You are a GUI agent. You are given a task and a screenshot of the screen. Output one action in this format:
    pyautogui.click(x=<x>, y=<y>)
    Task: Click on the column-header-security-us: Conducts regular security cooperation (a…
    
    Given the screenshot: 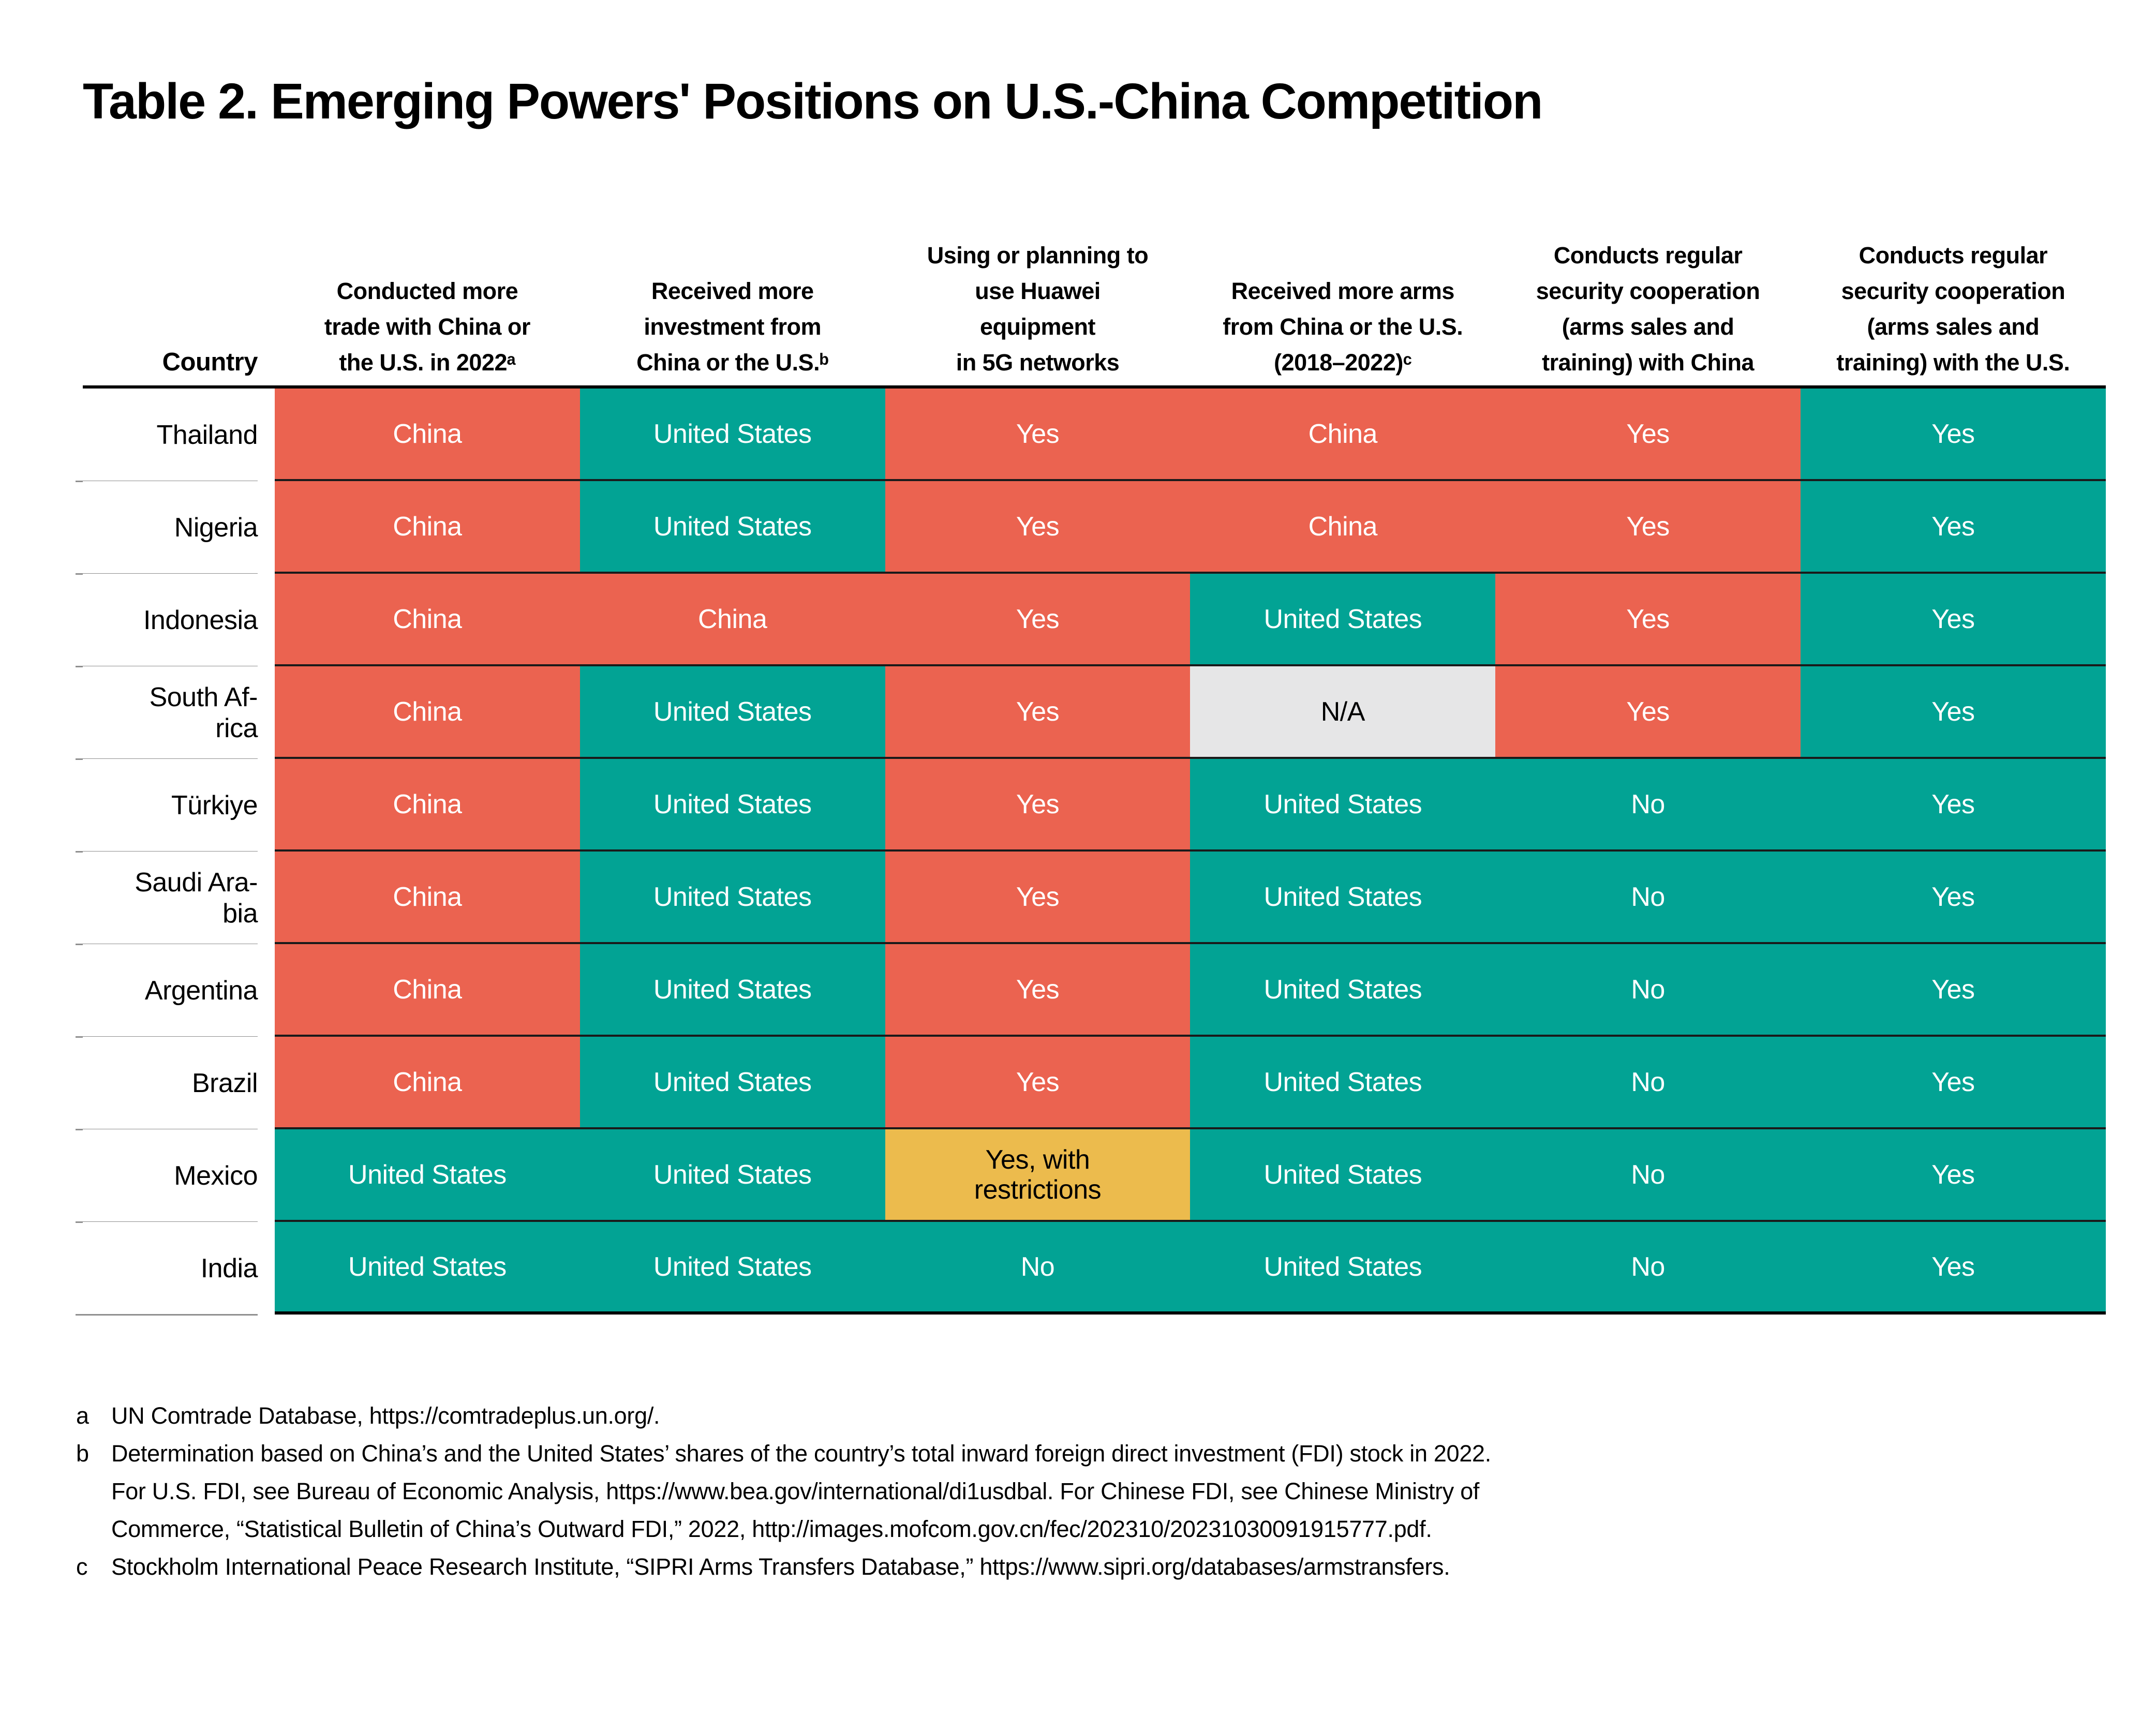 What is the action you would take?
    pyautogui.click(x=1953, y=311)
    